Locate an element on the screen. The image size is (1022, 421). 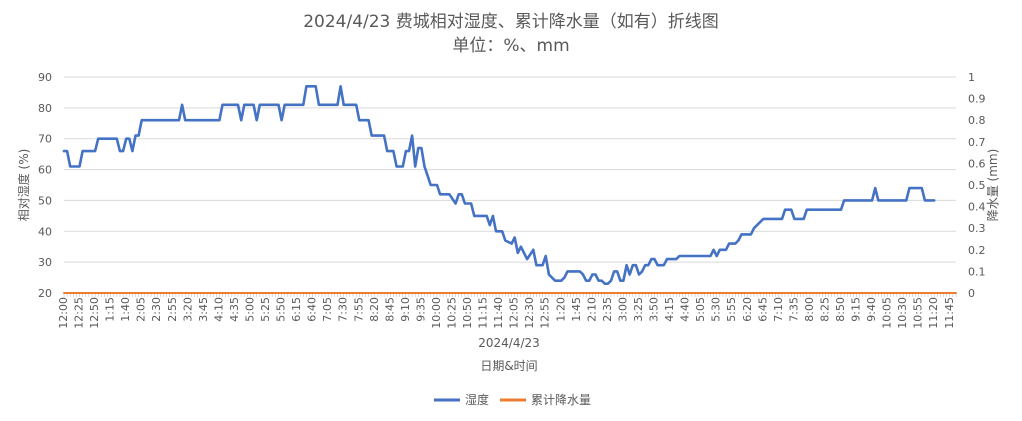
x-tick-label: 8:00 is located at coordinates (809, 309).